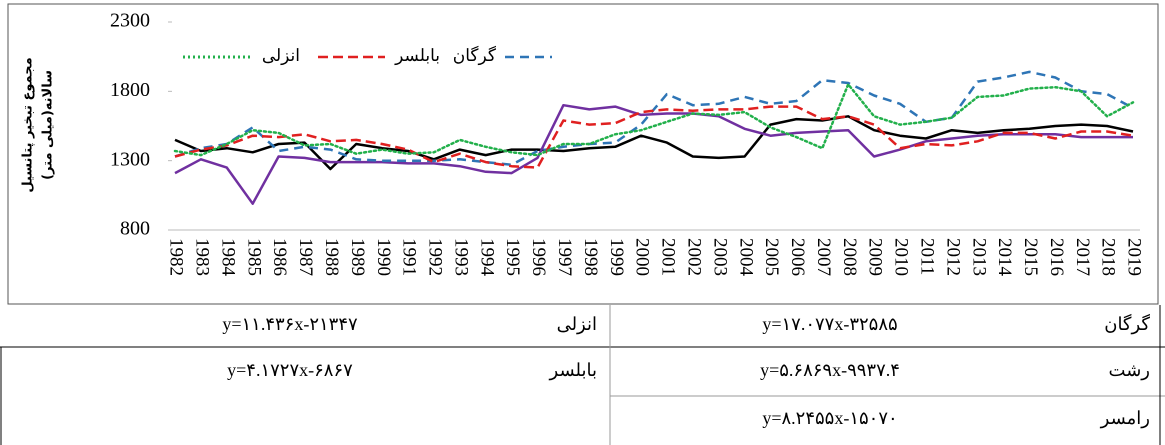  I want to click on equation-cell: y=۵.۶۸۶۹x-۹۹۳۷.۴, so click(830, 370).